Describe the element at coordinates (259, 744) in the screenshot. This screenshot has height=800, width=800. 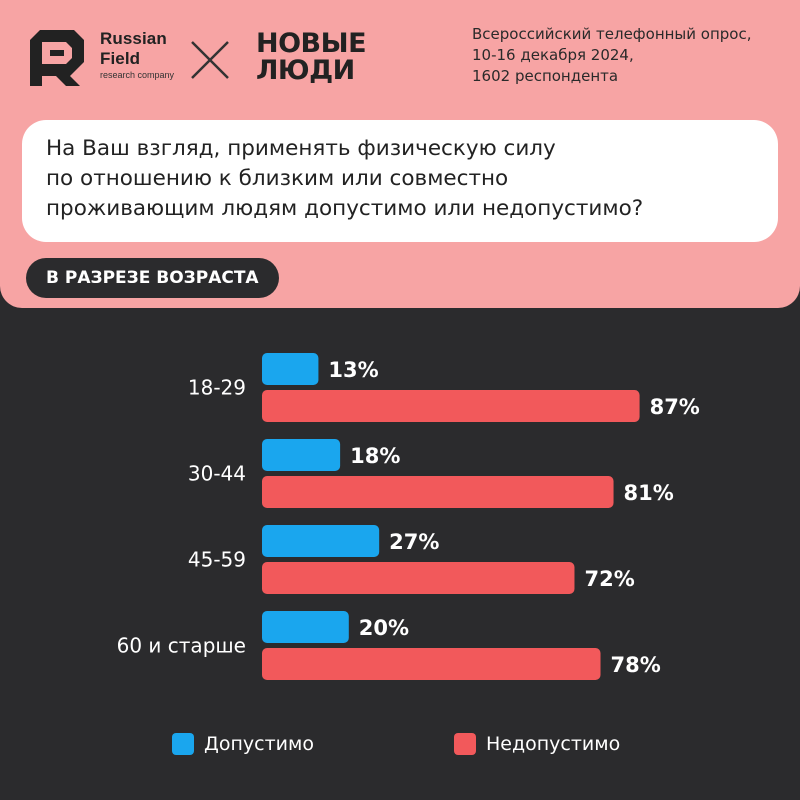
I see `legend-label-acceptable: Допустимо` at that location.